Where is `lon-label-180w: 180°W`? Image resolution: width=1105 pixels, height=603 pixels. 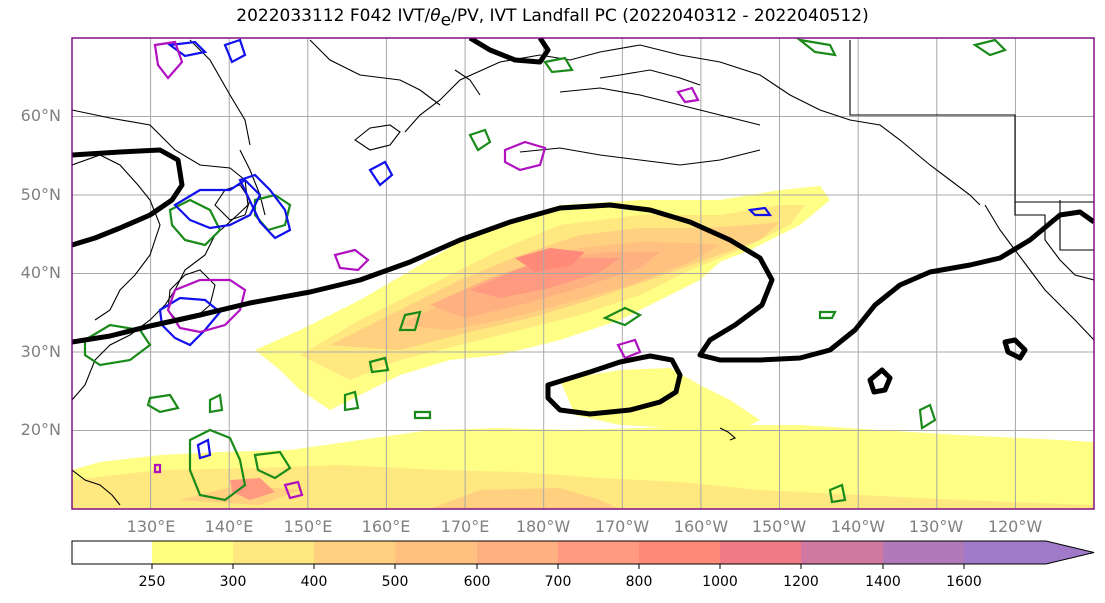 lon-label-180w: 180°W is located at coordinates (543, 526).